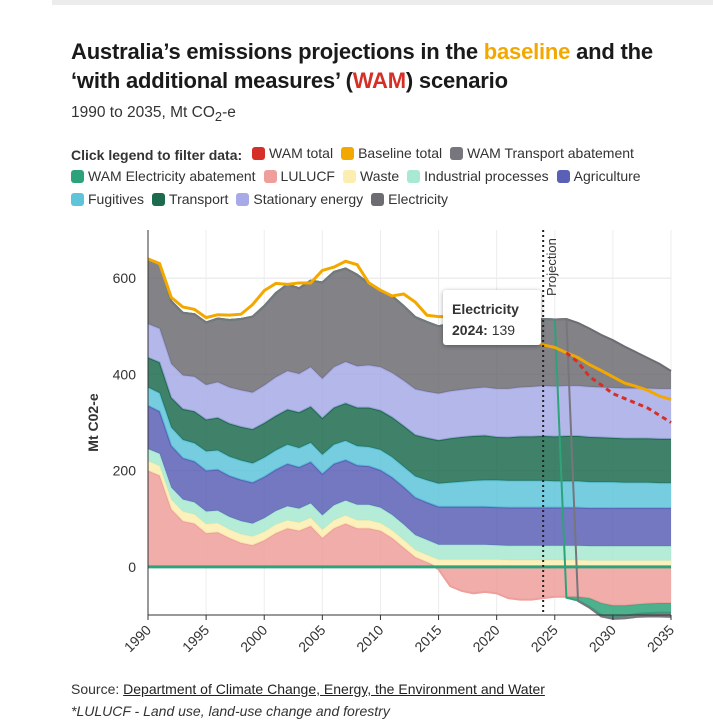 Image resolution: width=713 pixels, height=727 pixels. Describe the element at coordinates (143, 112) in the screenshot. I see `subtitle-text: 1990 to 2035, Mt CO` at that location.